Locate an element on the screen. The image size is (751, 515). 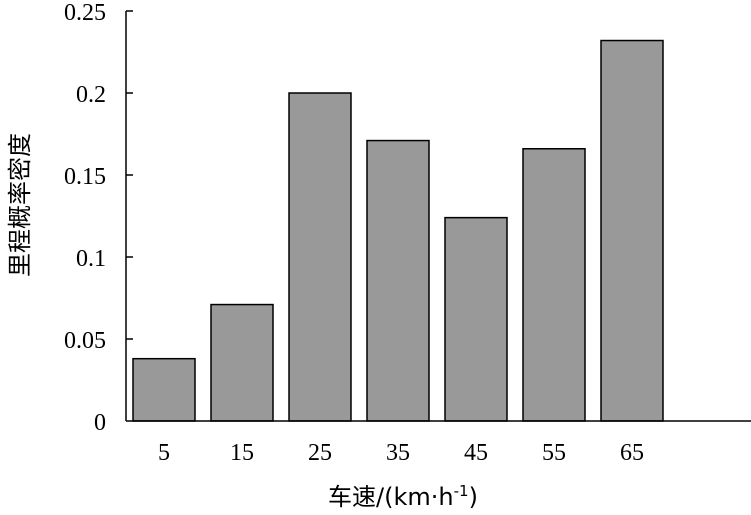
x-axis-title: 车速/(km·h-1) is located at coordinates (403, 496).